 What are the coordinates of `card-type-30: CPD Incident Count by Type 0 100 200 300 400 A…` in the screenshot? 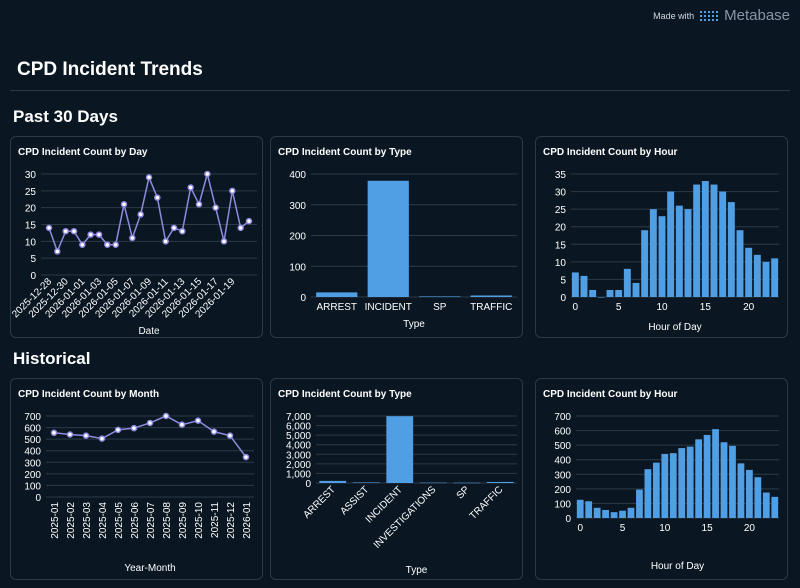 It's located at (396, 237).